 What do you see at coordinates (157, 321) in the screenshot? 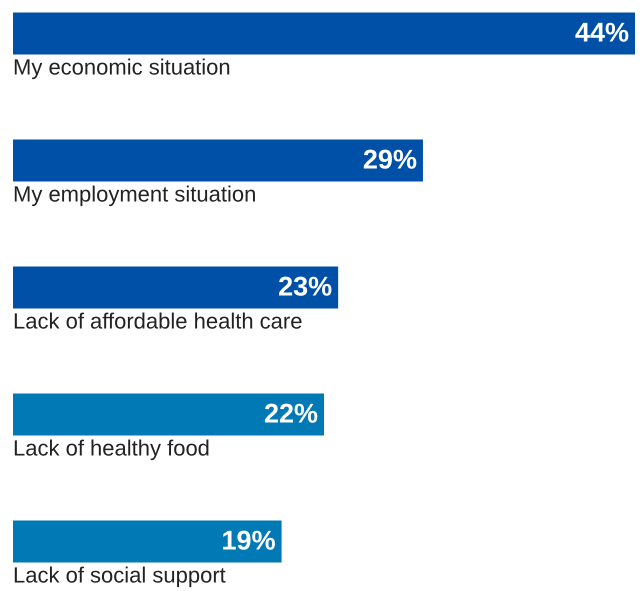
I see `y-tick-label: Lack of affordable health care` at bounding box center [157, 321].